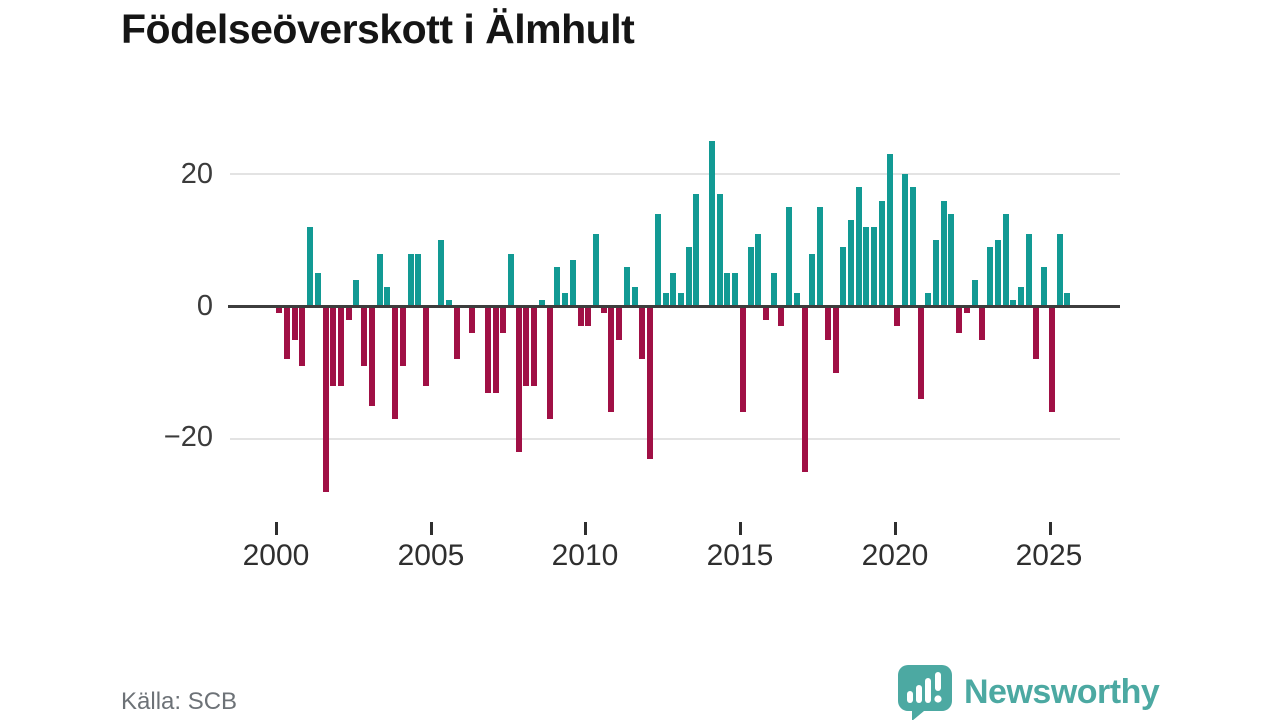 This screenshot has height=720, width=1280. Describe the element at coordinates (1036, 333) in the screenshot. I see `bar-2024-Q3` at that location.